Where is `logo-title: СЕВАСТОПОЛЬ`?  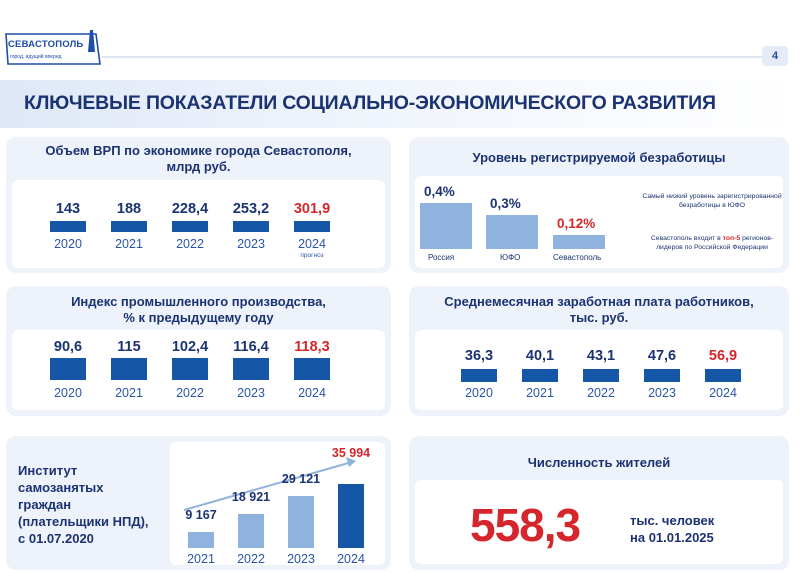 logo-title: СЕВАСТОПОЛЬ is located at coordinates (46, 44).